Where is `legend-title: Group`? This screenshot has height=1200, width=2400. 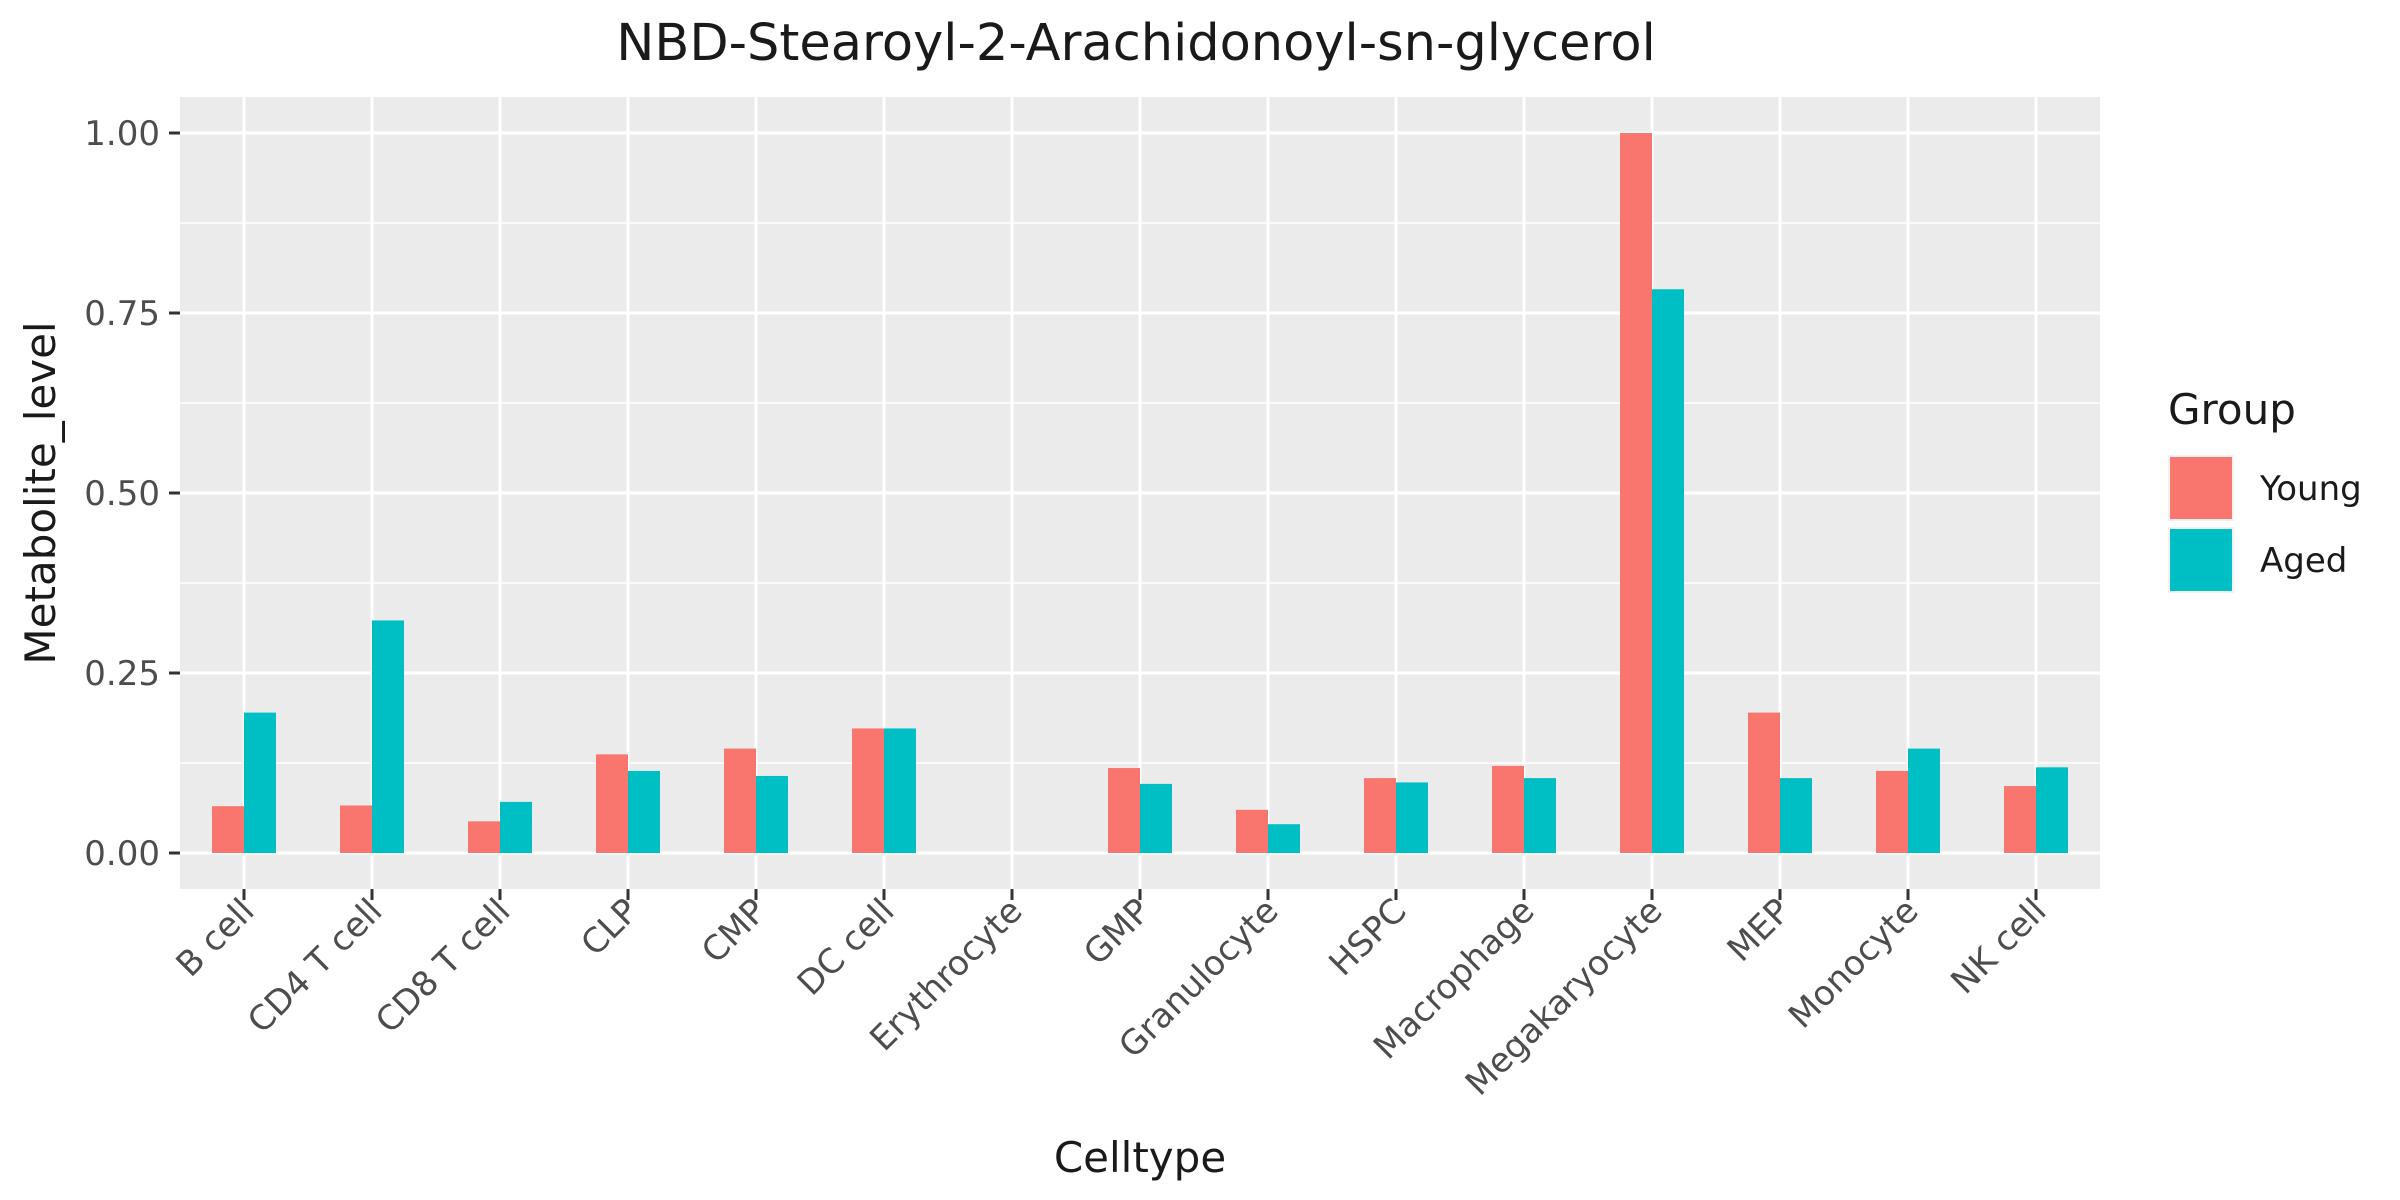 legend-title: Group is located at coordinates (2232, 409).